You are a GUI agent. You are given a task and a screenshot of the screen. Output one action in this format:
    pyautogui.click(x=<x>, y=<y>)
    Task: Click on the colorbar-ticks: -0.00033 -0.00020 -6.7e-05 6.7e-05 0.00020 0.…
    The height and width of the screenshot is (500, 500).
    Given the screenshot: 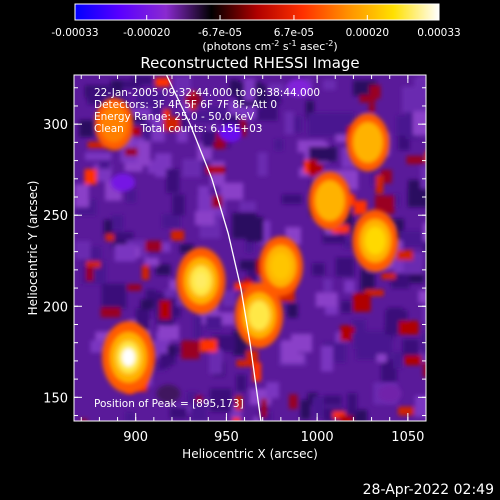 What is the action you would take?
    pyautogui.click(x=256, y=27)
    